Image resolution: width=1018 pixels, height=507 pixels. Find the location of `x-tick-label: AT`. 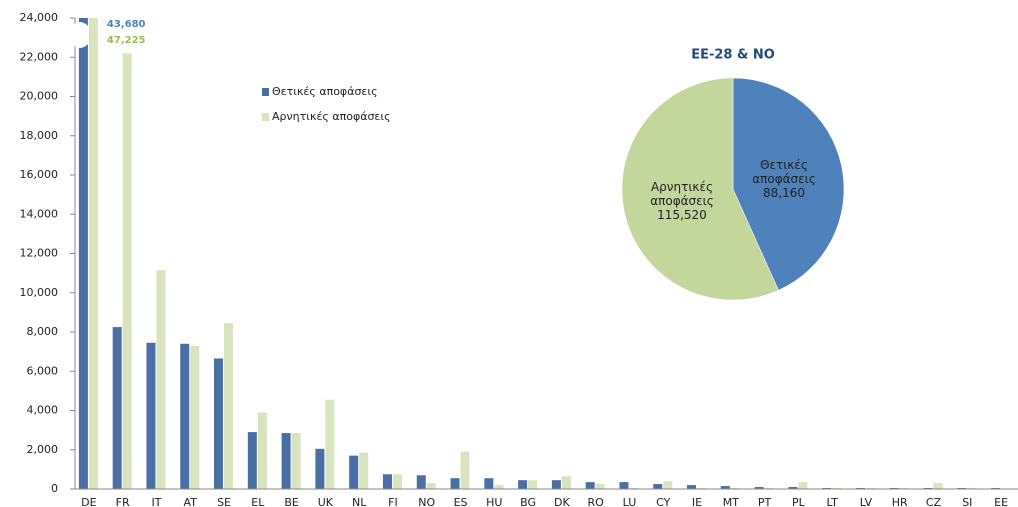

x-tick-label: AT is located at coordinates (191, 501).